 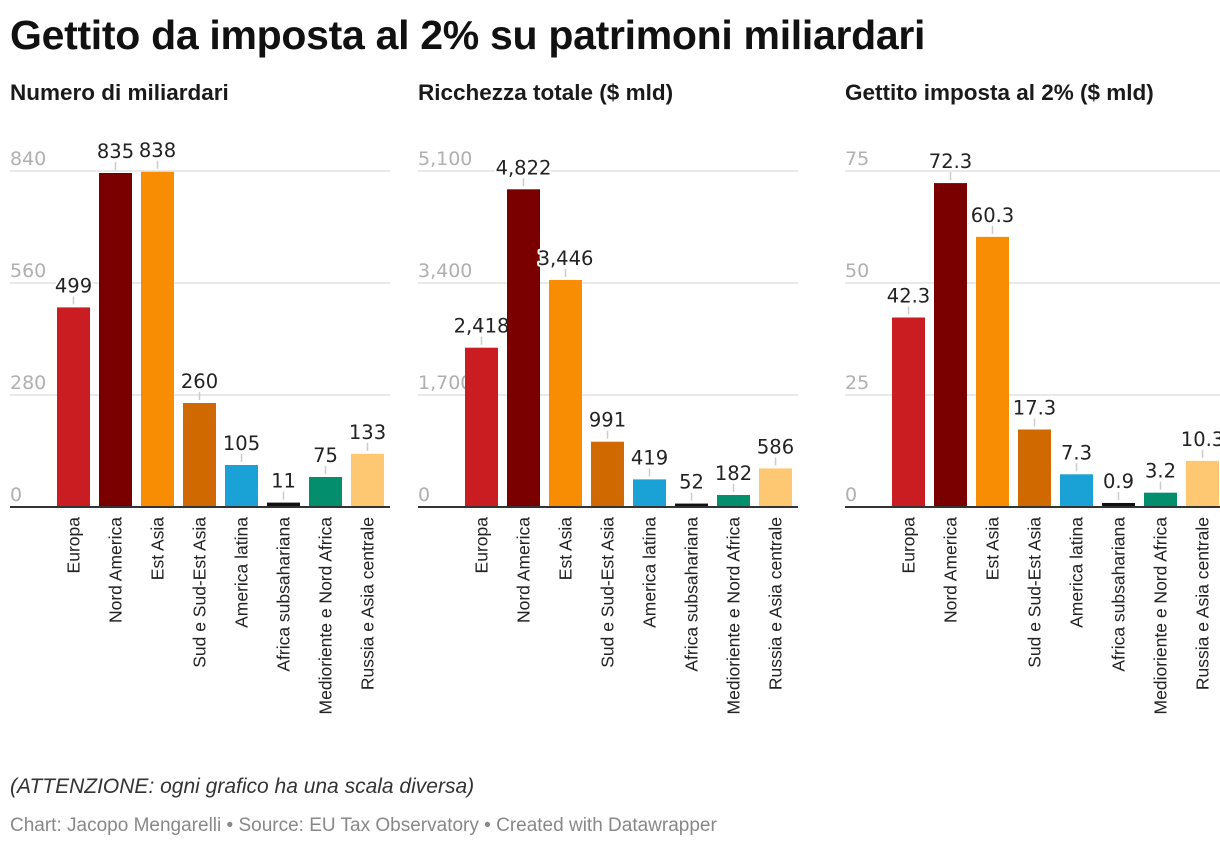 What do you see at coordinates (482, 326) in the screenshot?
I see `data-label: 2,418` at bounding box center [482, 326].